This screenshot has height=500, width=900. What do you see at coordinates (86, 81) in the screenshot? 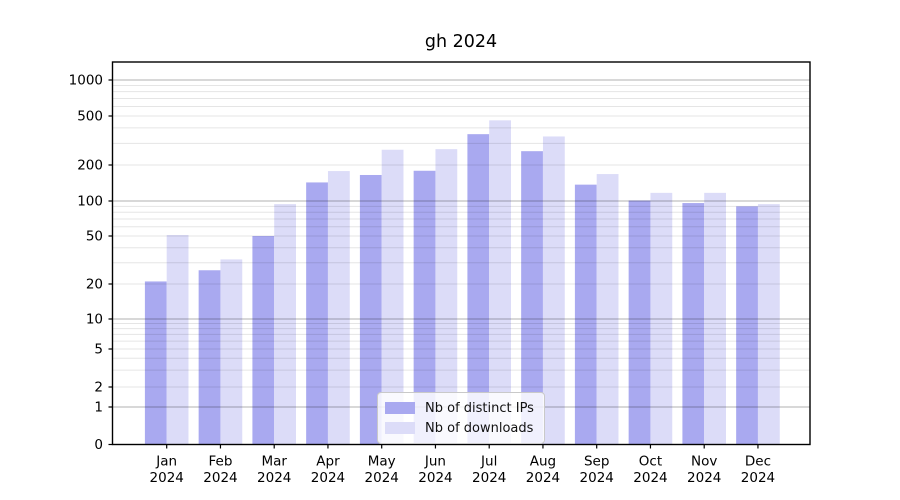
I see `y-tick-label: 1000` at bounding box center [86, 81].